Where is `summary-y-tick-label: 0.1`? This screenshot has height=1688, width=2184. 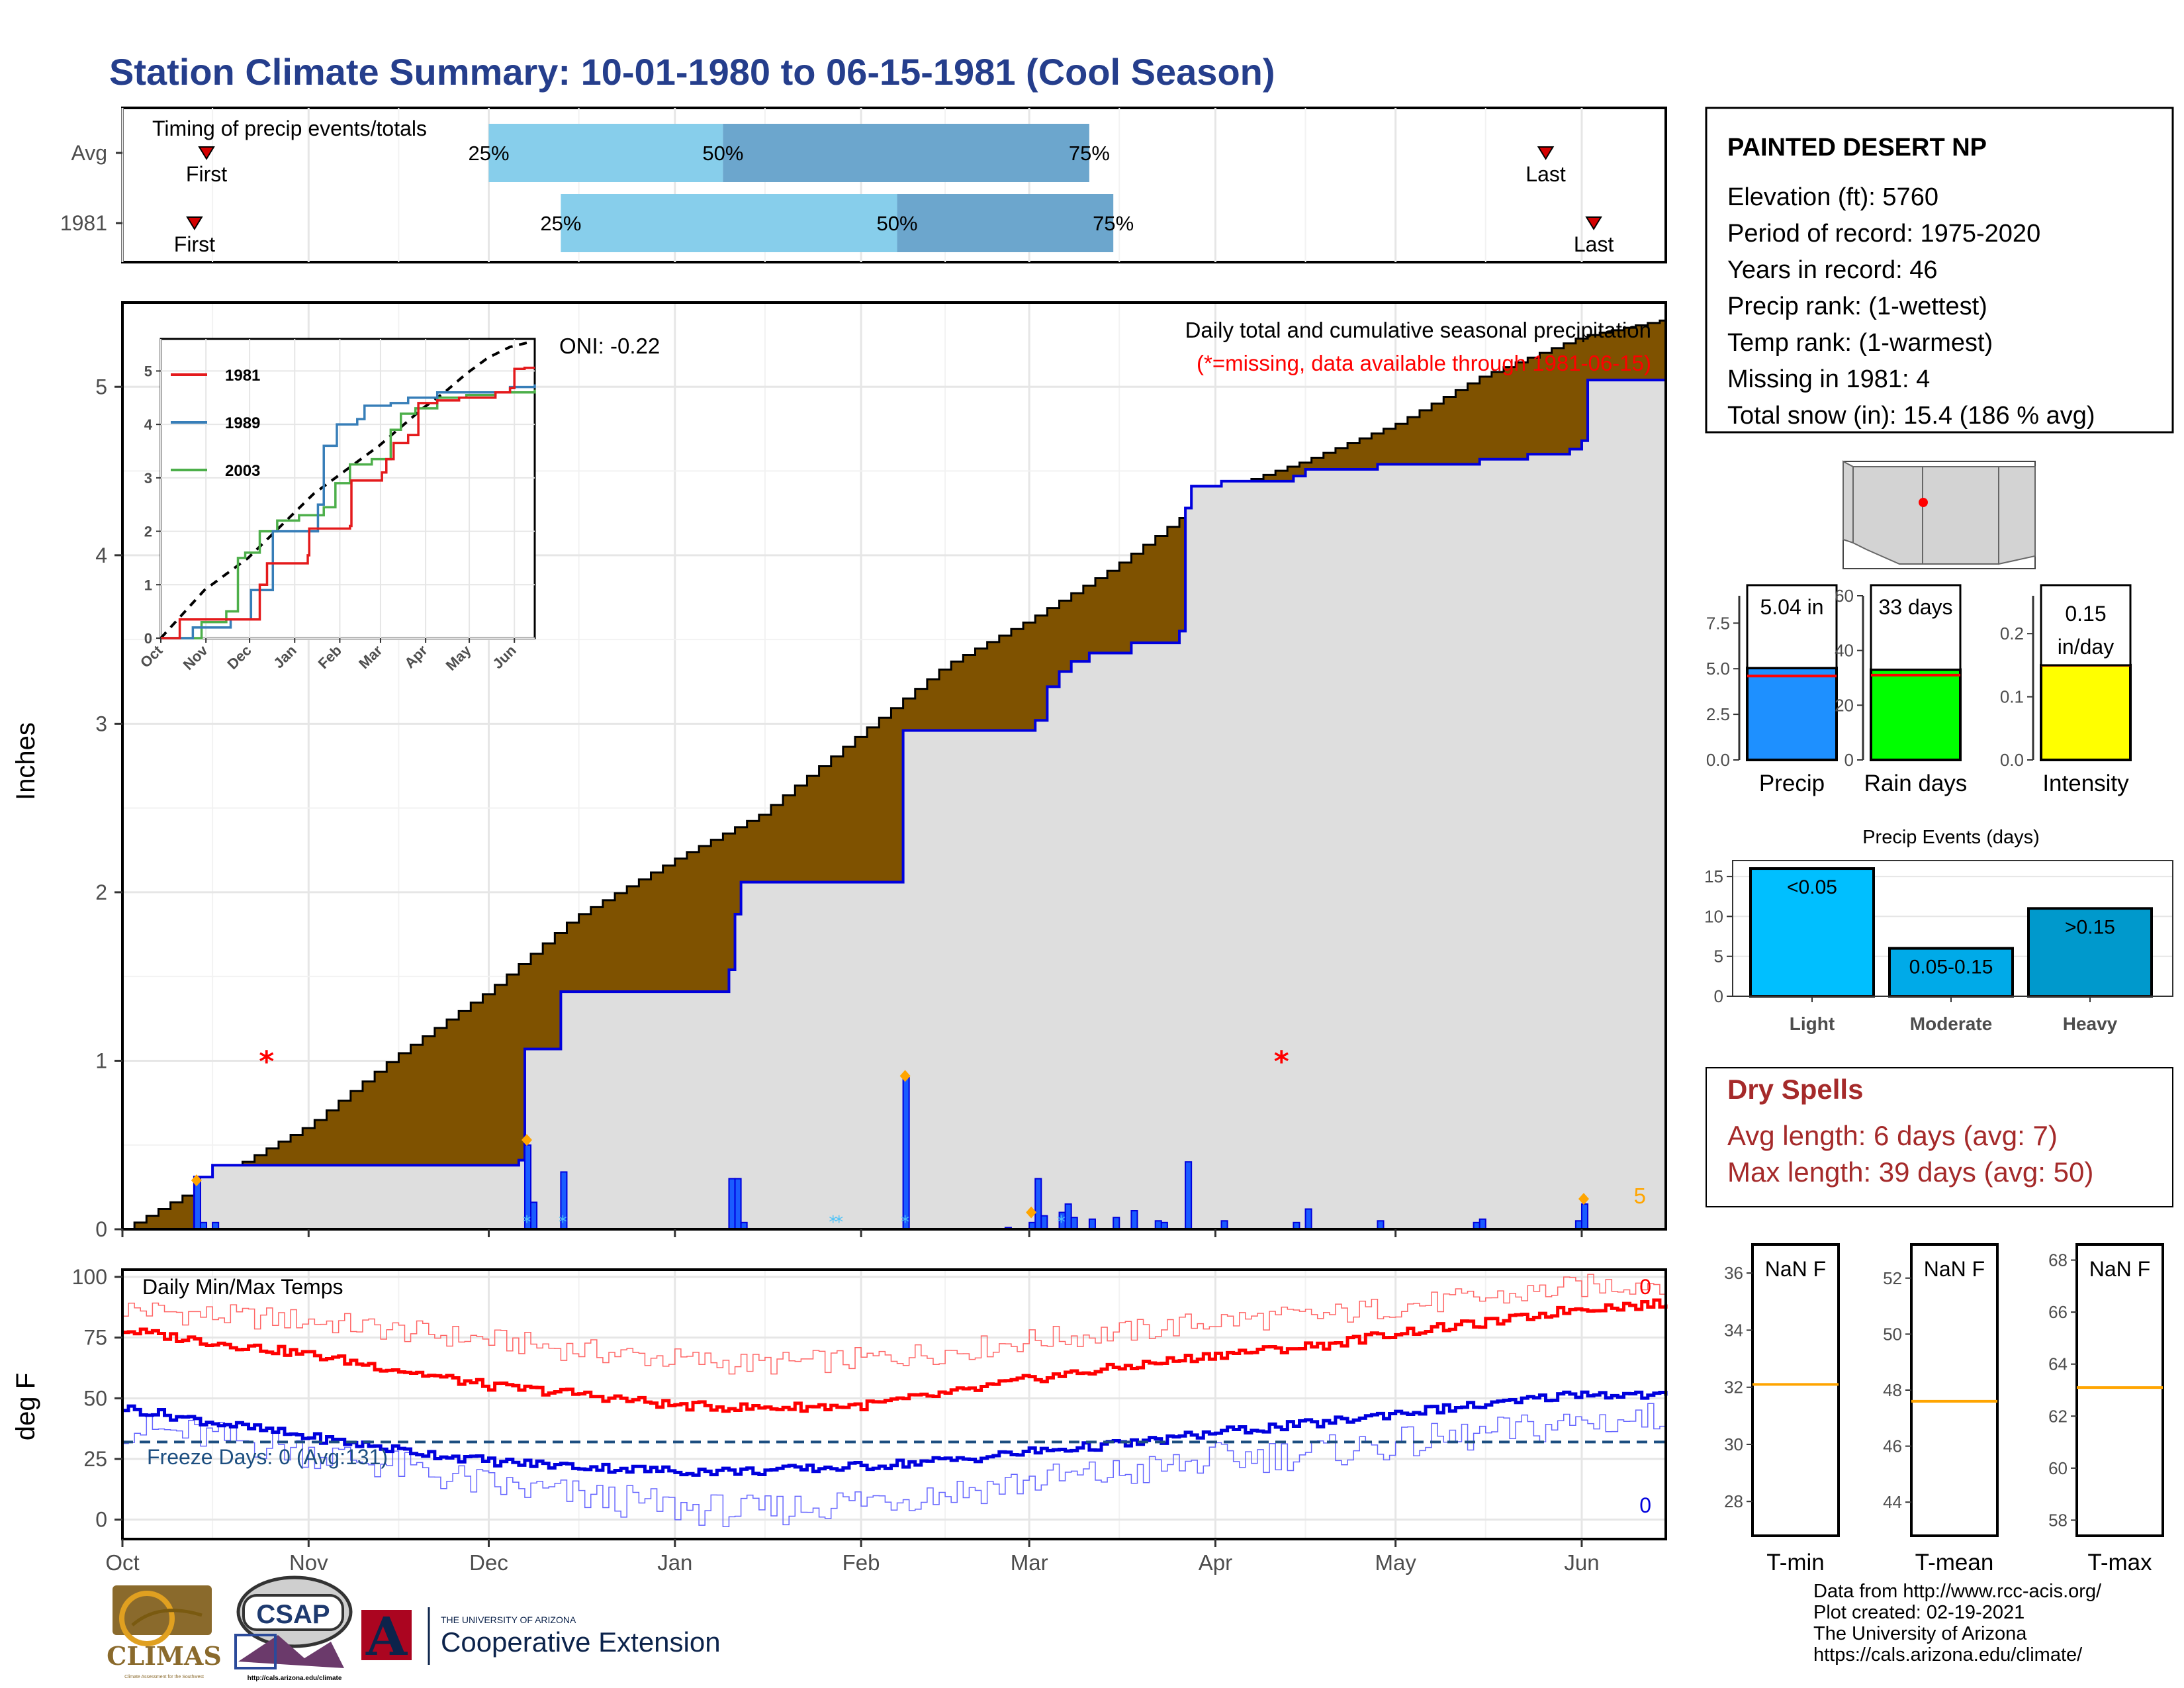
summary-y-tick-label: 0.1 is located at coordinates (2012, 697).